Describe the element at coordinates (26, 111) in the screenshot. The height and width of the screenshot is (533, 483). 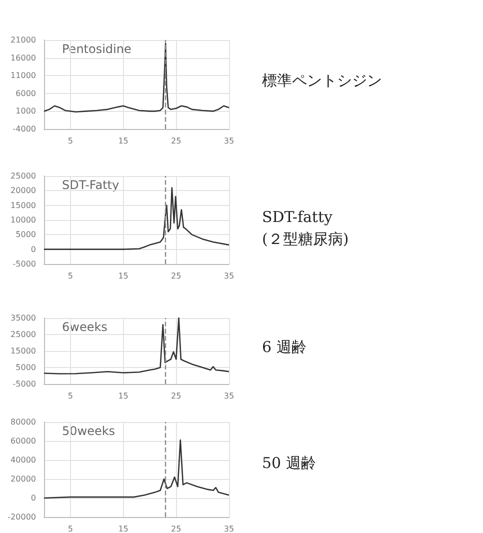
I see `y-tick-label: 1000` at that location.